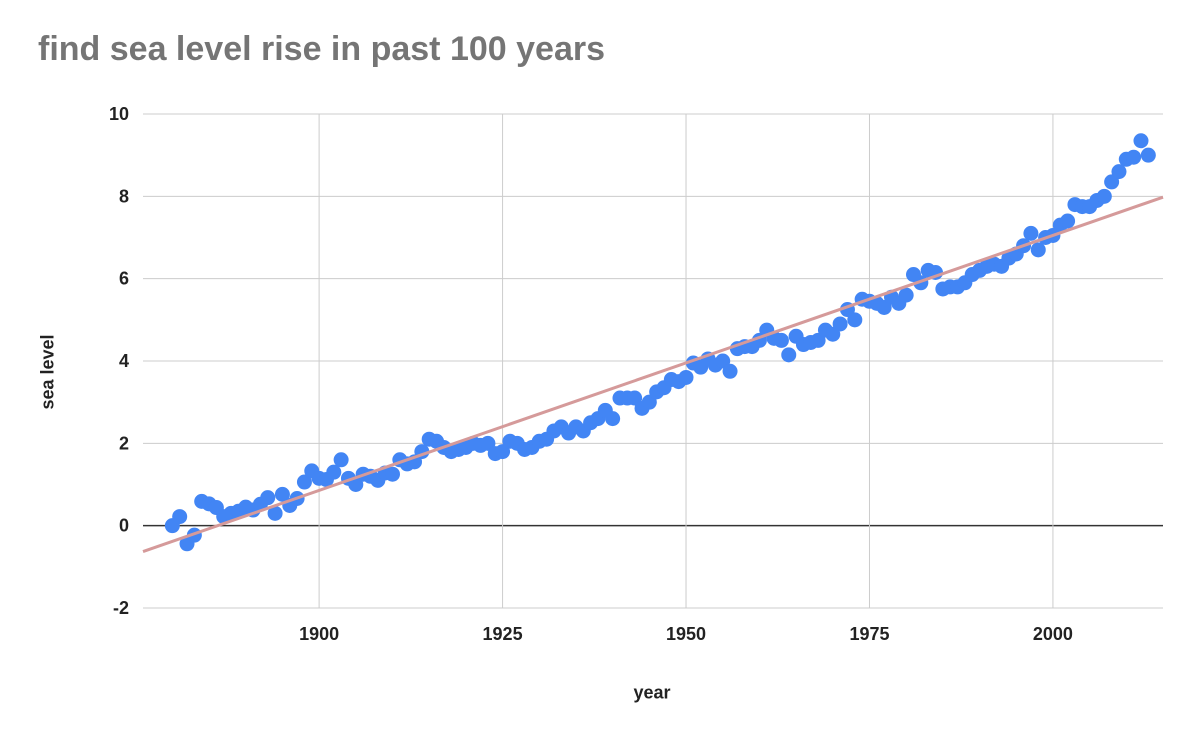  What do you see at coordinates (124, 526) in the screenshot?
I see `y-tick-label: 0` at bounding box center [124, 526].